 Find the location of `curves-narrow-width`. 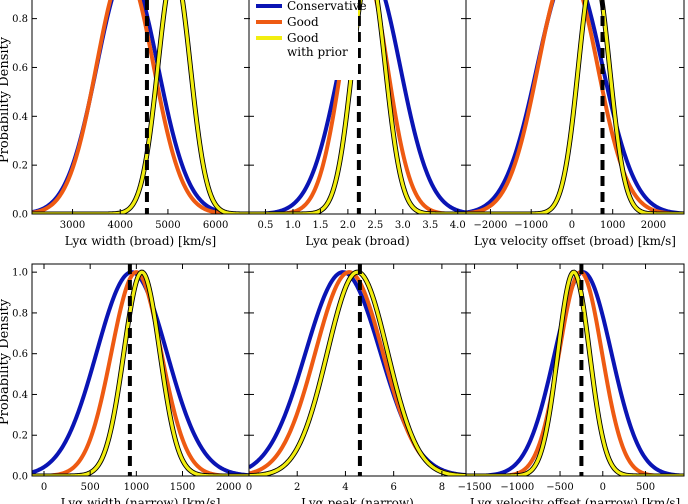

curves-narrow-width is located at coordinates (140, 372).